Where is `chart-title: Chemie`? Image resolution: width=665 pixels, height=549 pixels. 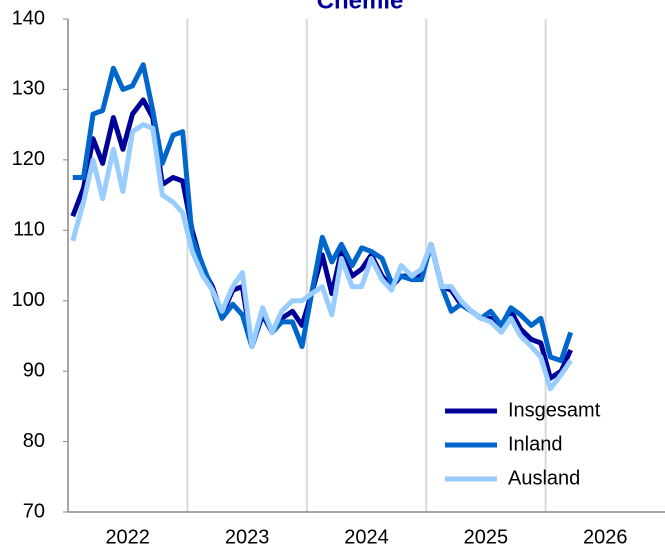
chart-title: Chemie is located at coordinates (360, 7).